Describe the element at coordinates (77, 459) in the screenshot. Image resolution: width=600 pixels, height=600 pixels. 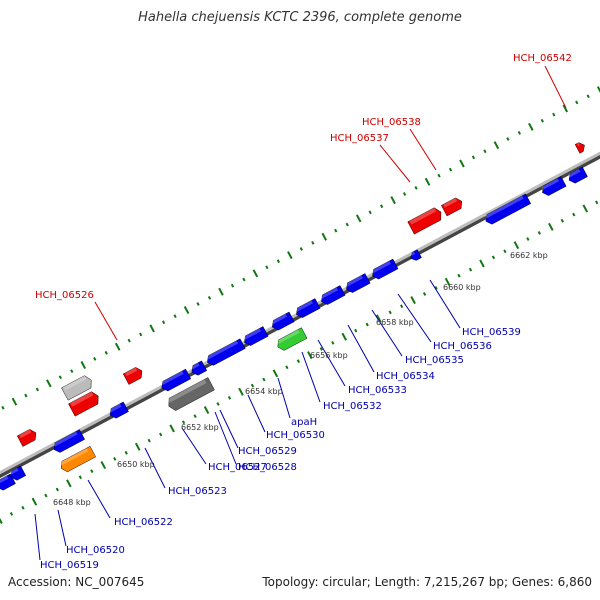
I see `orange-gene` at that location.